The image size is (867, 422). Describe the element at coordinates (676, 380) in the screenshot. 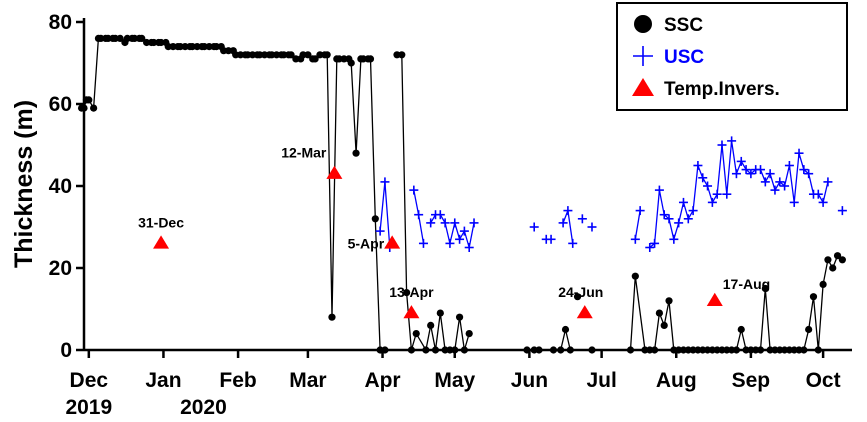

I see `x-tick-label: Aug` at that location.